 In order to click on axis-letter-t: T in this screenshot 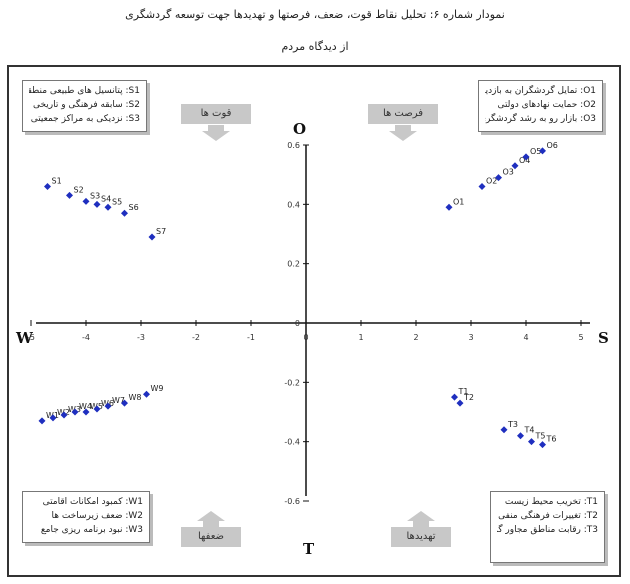, I will do `click(309, 549)`.